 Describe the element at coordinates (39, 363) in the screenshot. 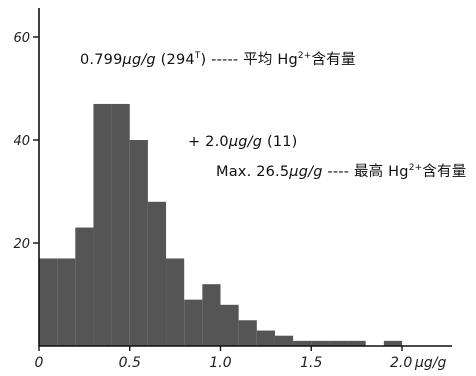

I see `x-tick-label: 0` at that location.